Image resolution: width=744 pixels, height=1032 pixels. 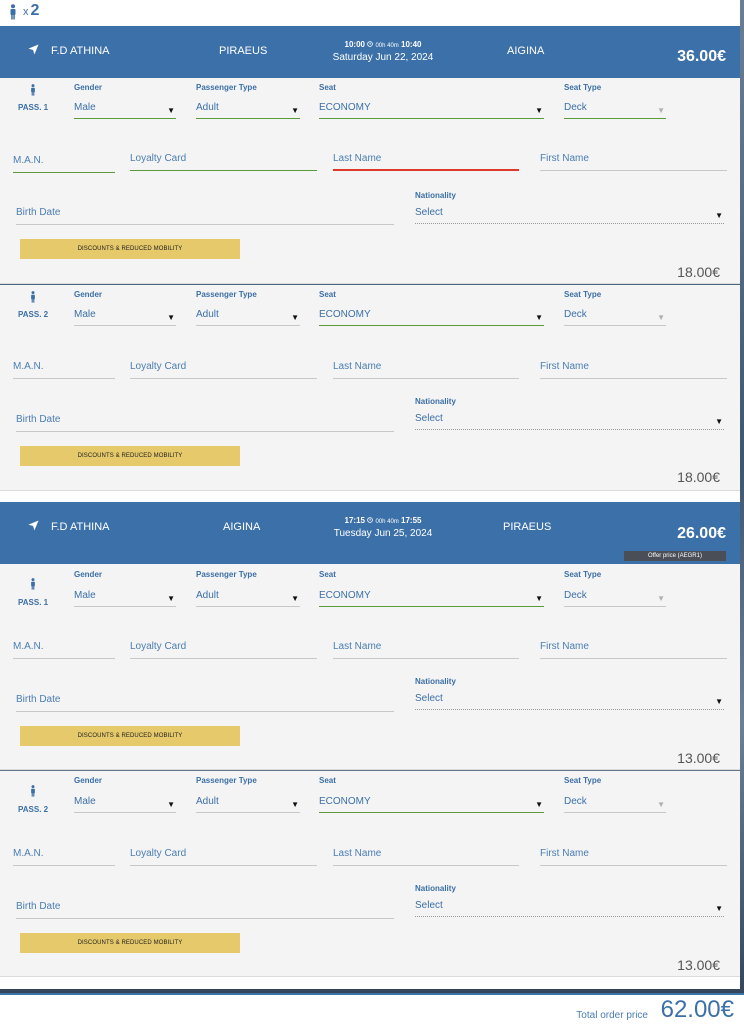 I want to click on trip-price: 26.00€, so click(x=701, y=533).